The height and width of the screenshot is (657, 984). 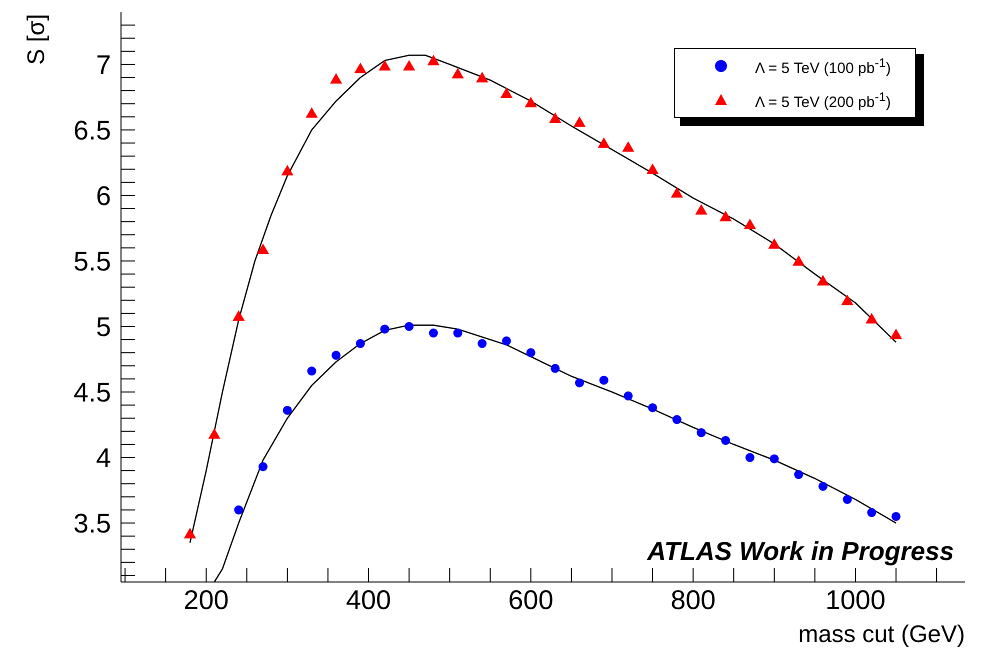 I want to click on x-axis-title: mass cut (GeV), so click(x=881, y=634).